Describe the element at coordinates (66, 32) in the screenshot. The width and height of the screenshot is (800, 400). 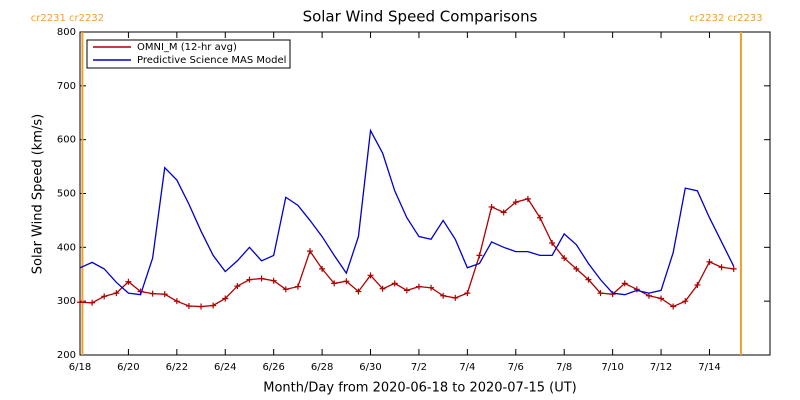
I see `y-tick-label: 800` at that location.